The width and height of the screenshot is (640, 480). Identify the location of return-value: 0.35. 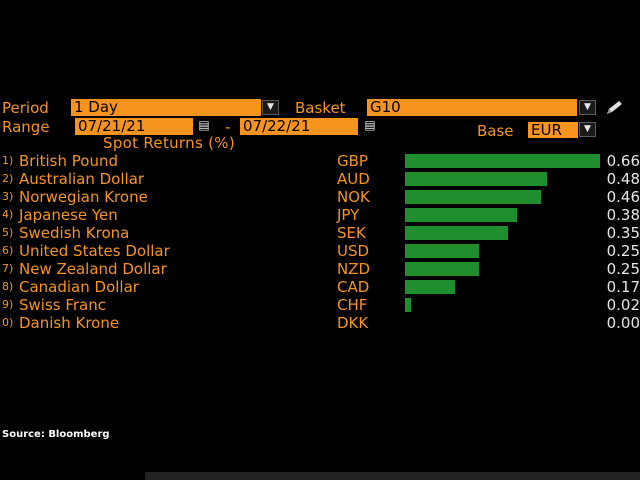
(623, 233).